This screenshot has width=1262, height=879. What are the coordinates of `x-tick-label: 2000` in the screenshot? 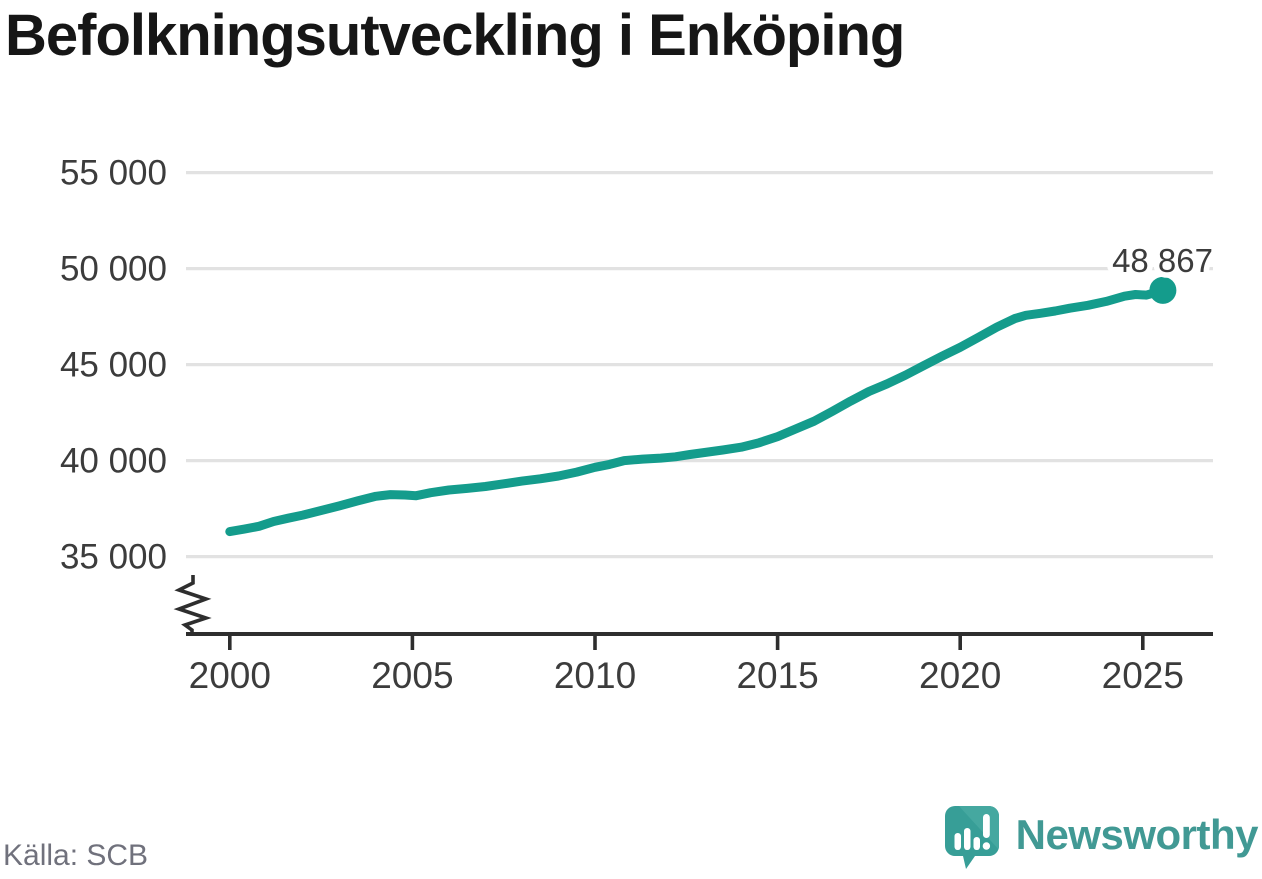 It's located at (230, 675).